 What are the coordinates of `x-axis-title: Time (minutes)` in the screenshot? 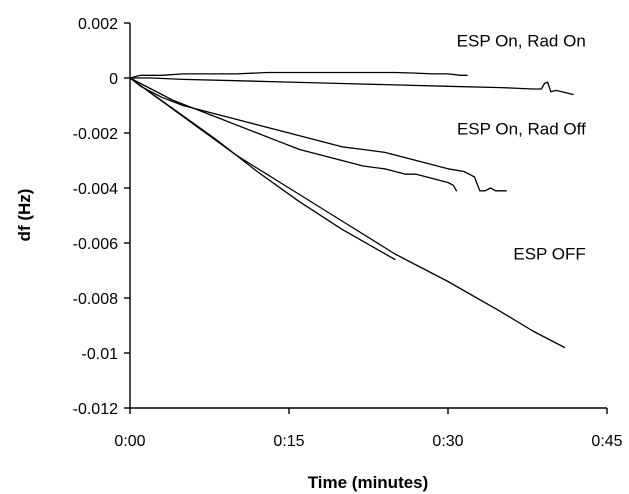 It's located at (368, 482).